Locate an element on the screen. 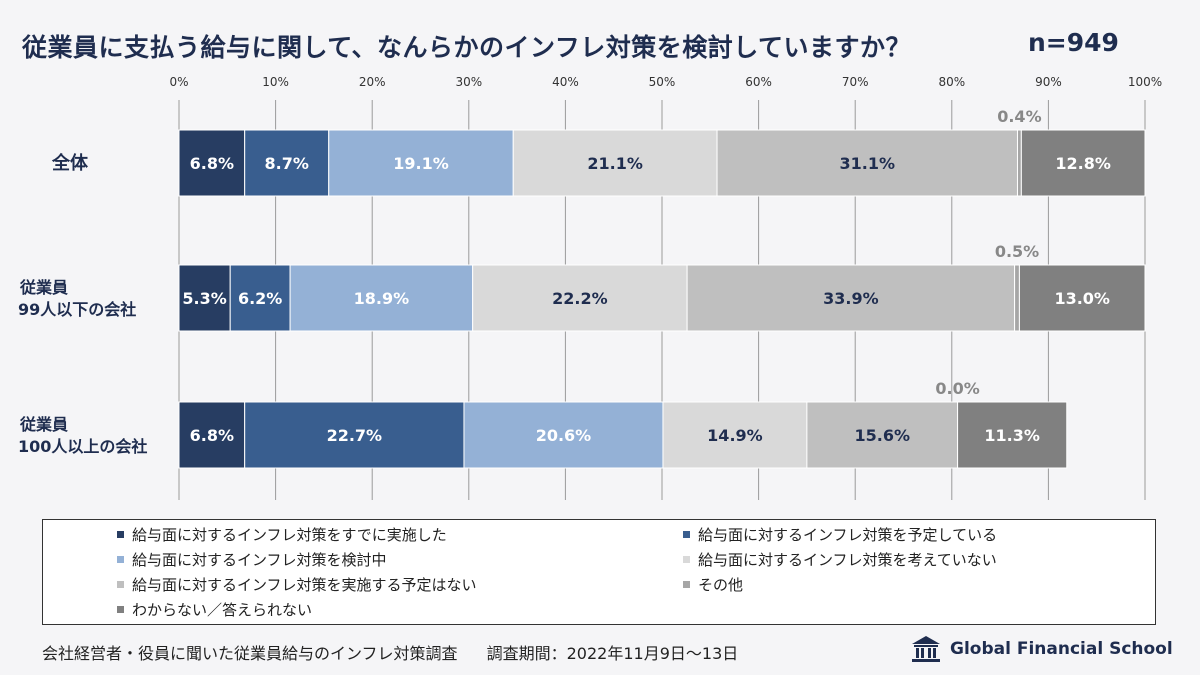 This screenshot has width=1200, height=675. category-label: 全体 is located at coordinates (70, 163).